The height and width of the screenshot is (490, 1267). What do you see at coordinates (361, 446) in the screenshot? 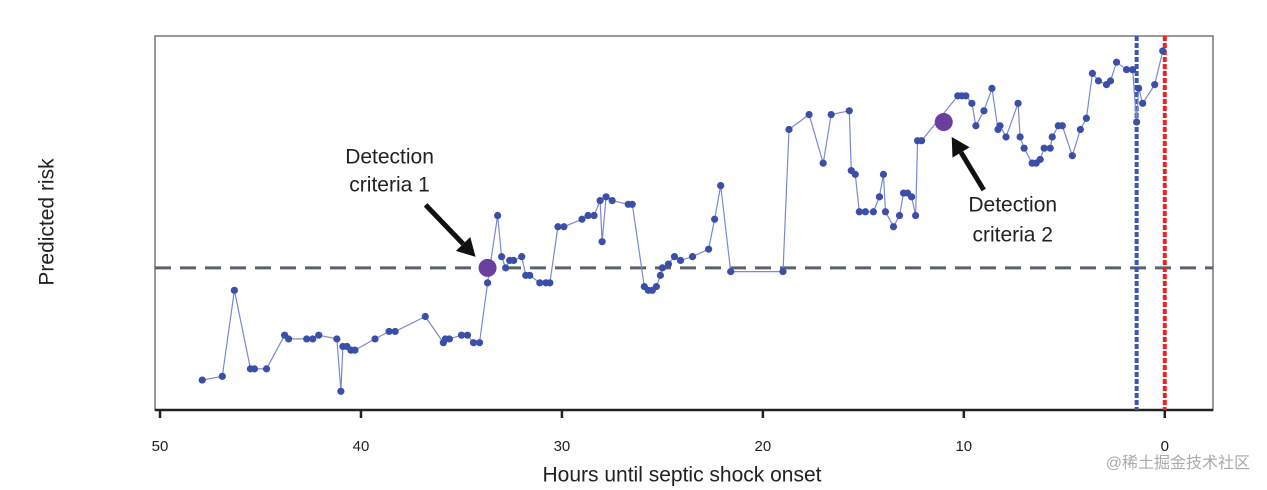
I see `x-tick-label: 40` at bounding box center [361, 446].